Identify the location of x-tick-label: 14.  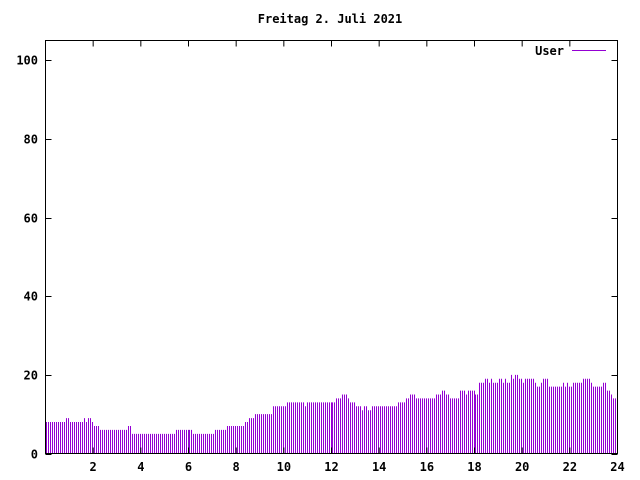
(379, 467).